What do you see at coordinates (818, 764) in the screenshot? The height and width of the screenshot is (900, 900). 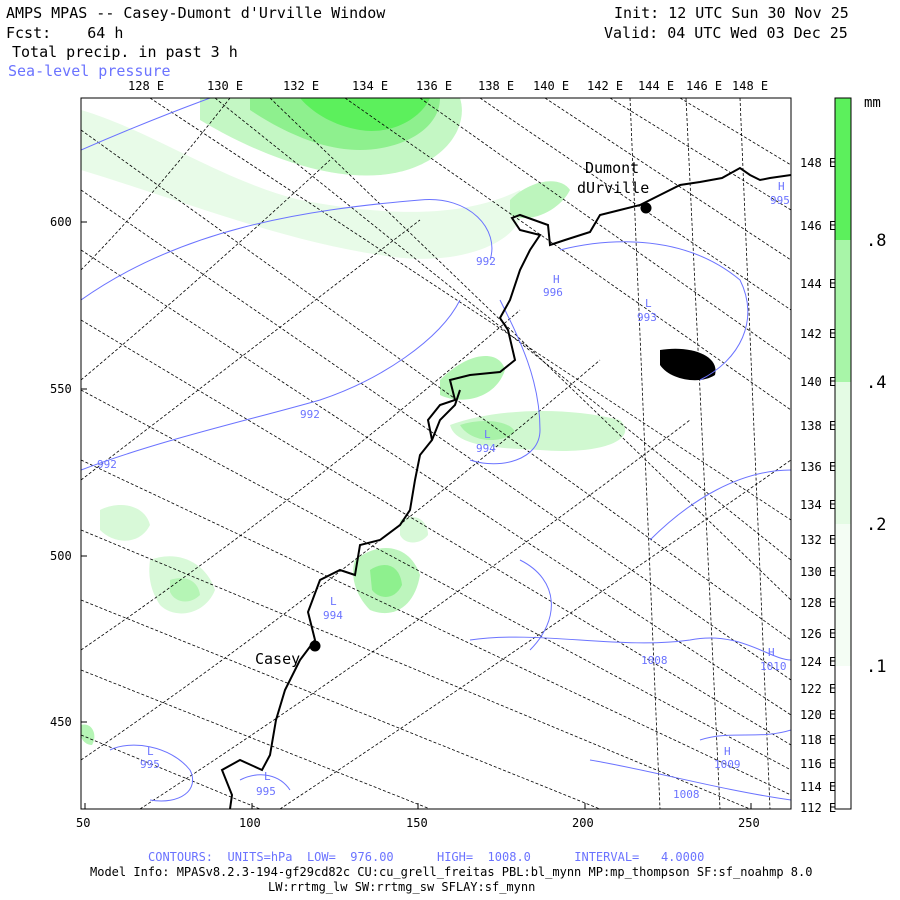 I see `right-lon-label: 116 E` at bounding box center [818, 764].